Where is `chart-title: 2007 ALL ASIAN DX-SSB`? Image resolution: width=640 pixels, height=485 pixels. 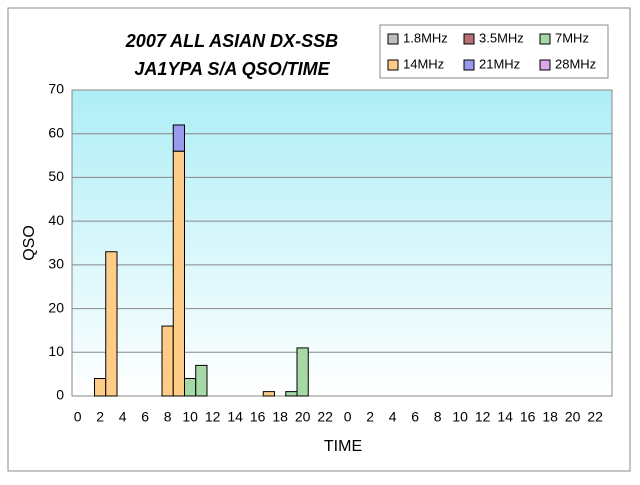 chart-title: 2007 ALL ASIAN DX-SSB is located at coordinates (231, 41).